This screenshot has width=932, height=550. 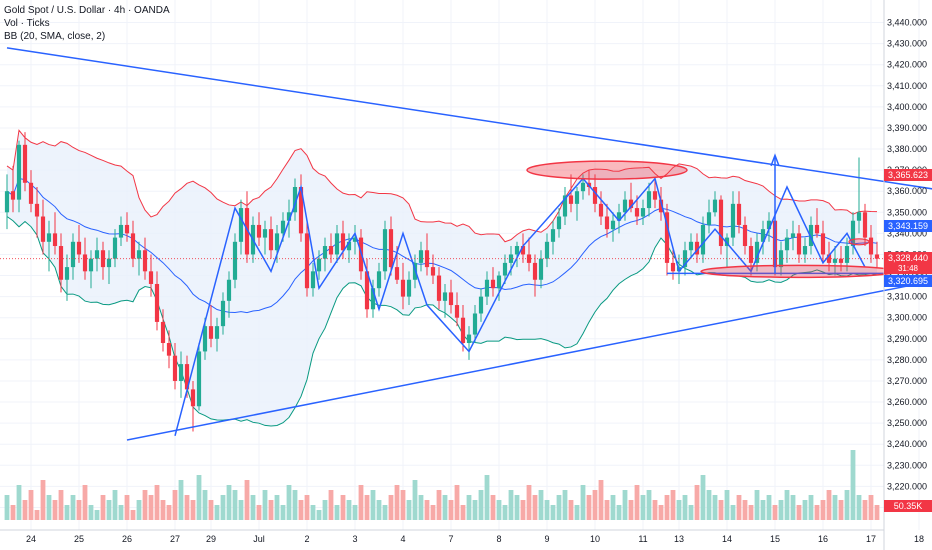 What do you see at coordinates (55, 36) in the screenshot?
I see `bollinger-indicator-label: BB (20, SMA, close, 2)` at bounding box center [55, 36].